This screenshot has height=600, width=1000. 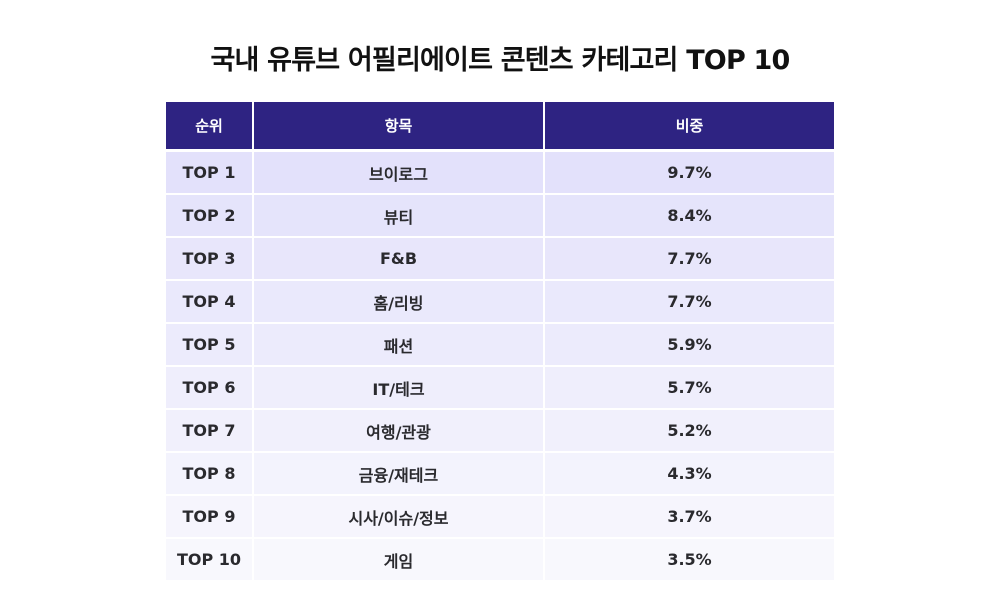 I want to click on share-cell: 5.2%, so click(x=688, y=430).